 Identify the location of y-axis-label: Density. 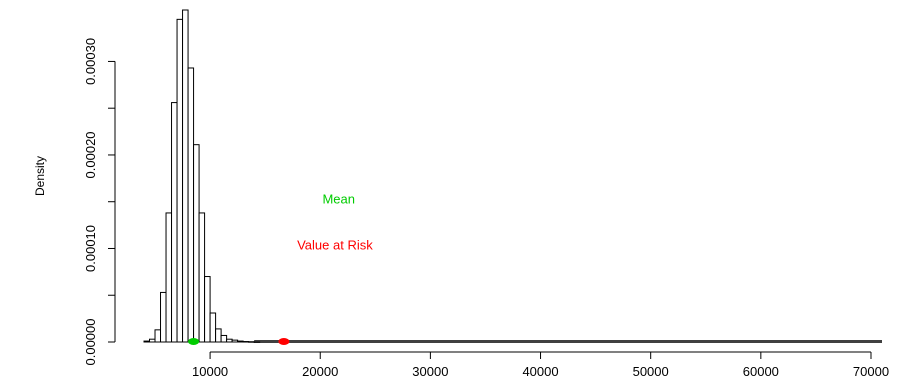
(40, 176).